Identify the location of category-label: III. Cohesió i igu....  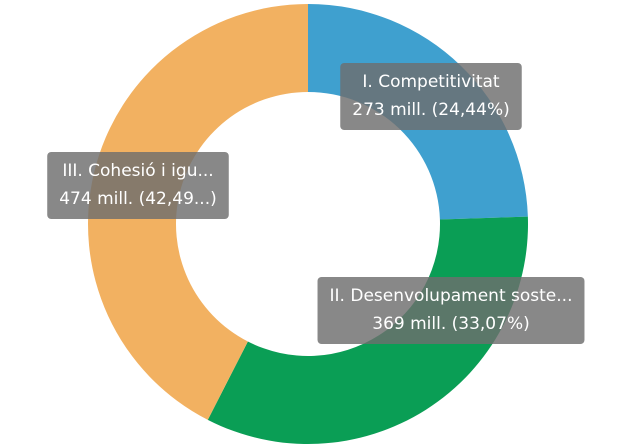
(137, 171).